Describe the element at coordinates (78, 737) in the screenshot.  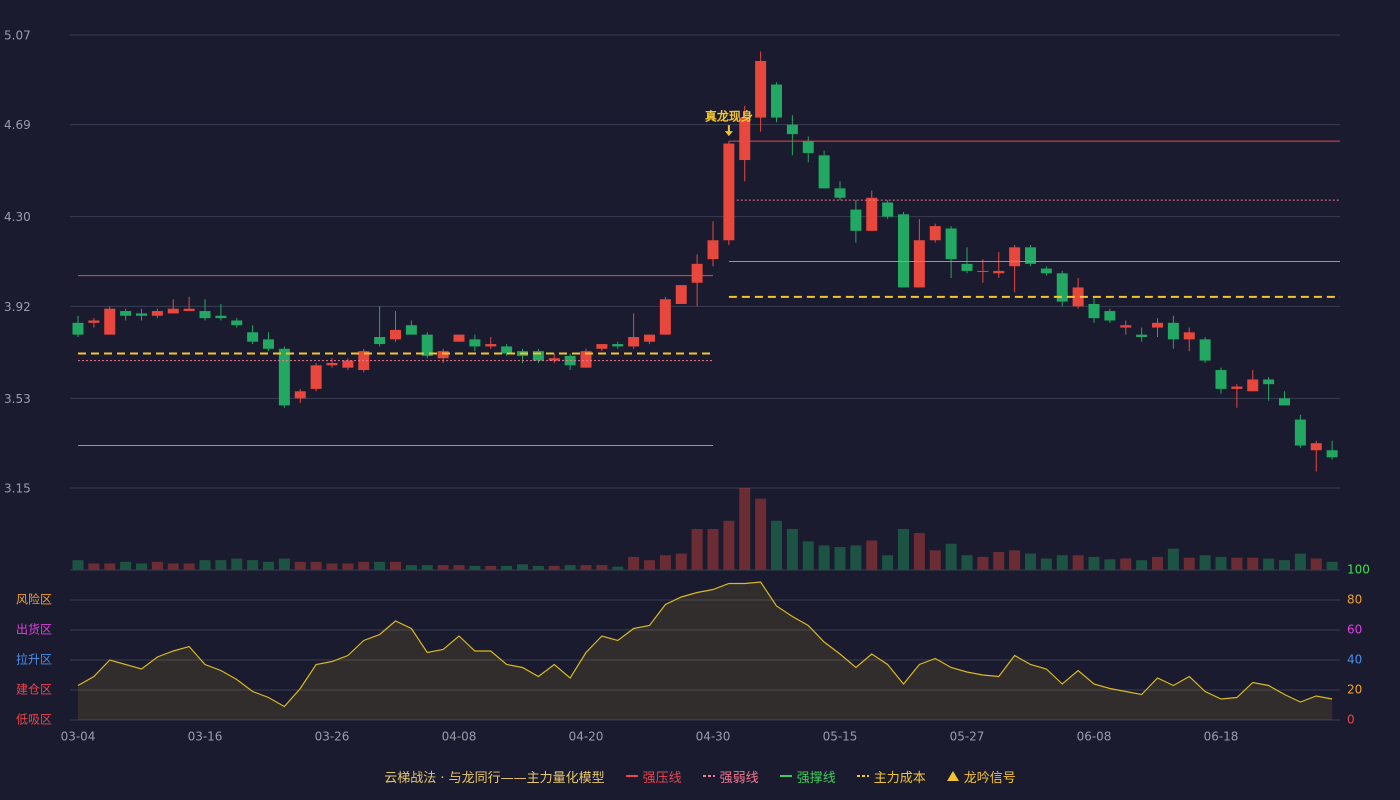
I see `x-tick-label: 03-04` at that location.